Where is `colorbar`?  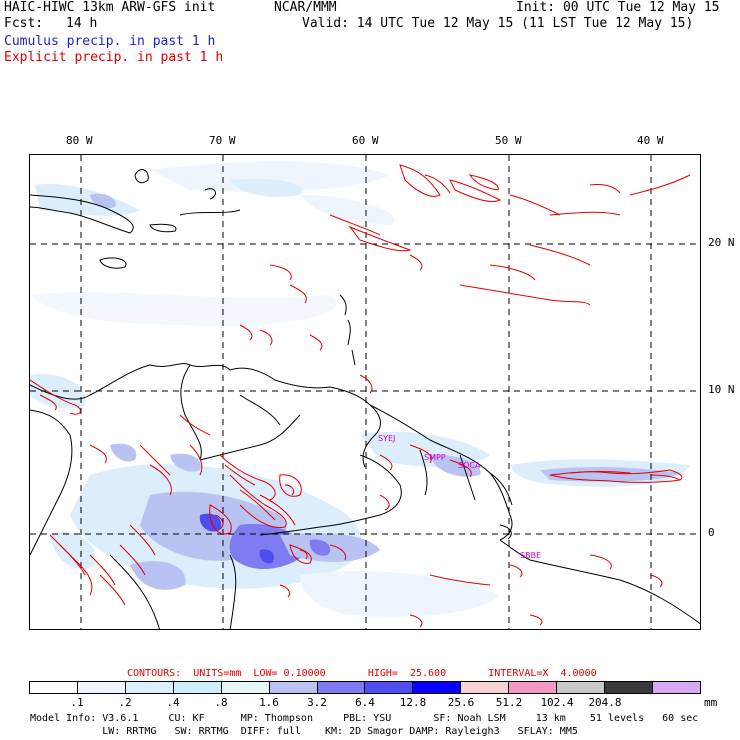
colorbar is located at coordinates (365, 687).